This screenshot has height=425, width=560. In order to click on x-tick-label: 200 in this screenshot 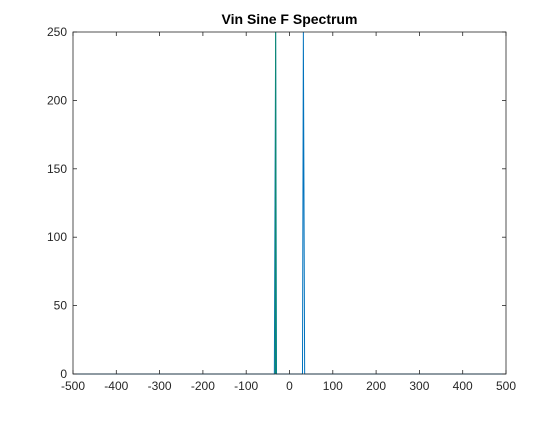, I will do `click(376, 386)`.